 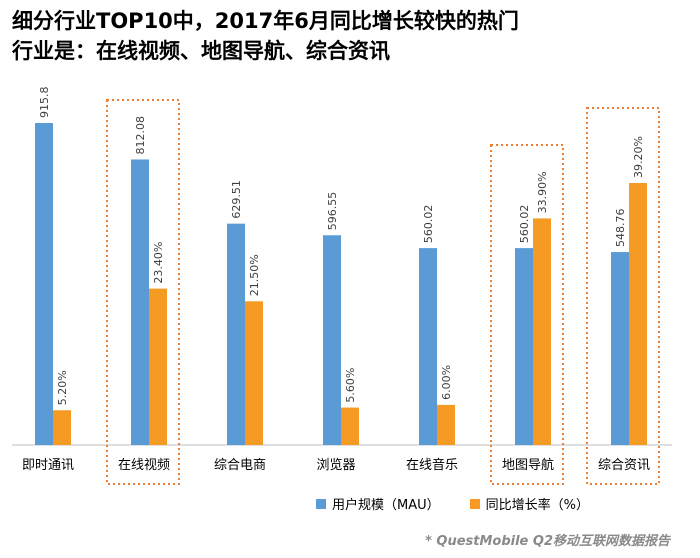 What do you see at coordinates (144, 465) in the screenshot?
I see `category-label-1: 在线视频` at bounding box center [144, 465].